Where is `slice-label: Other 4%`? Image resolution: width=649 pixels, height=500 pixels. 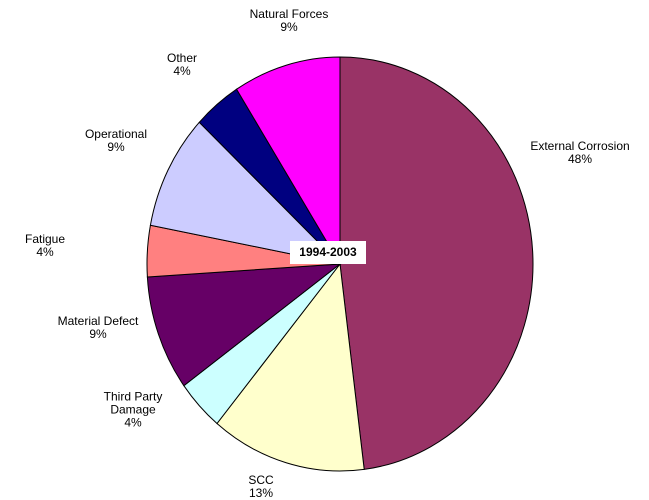
slice-label: Other 4% is located at coordinates (182, 65).